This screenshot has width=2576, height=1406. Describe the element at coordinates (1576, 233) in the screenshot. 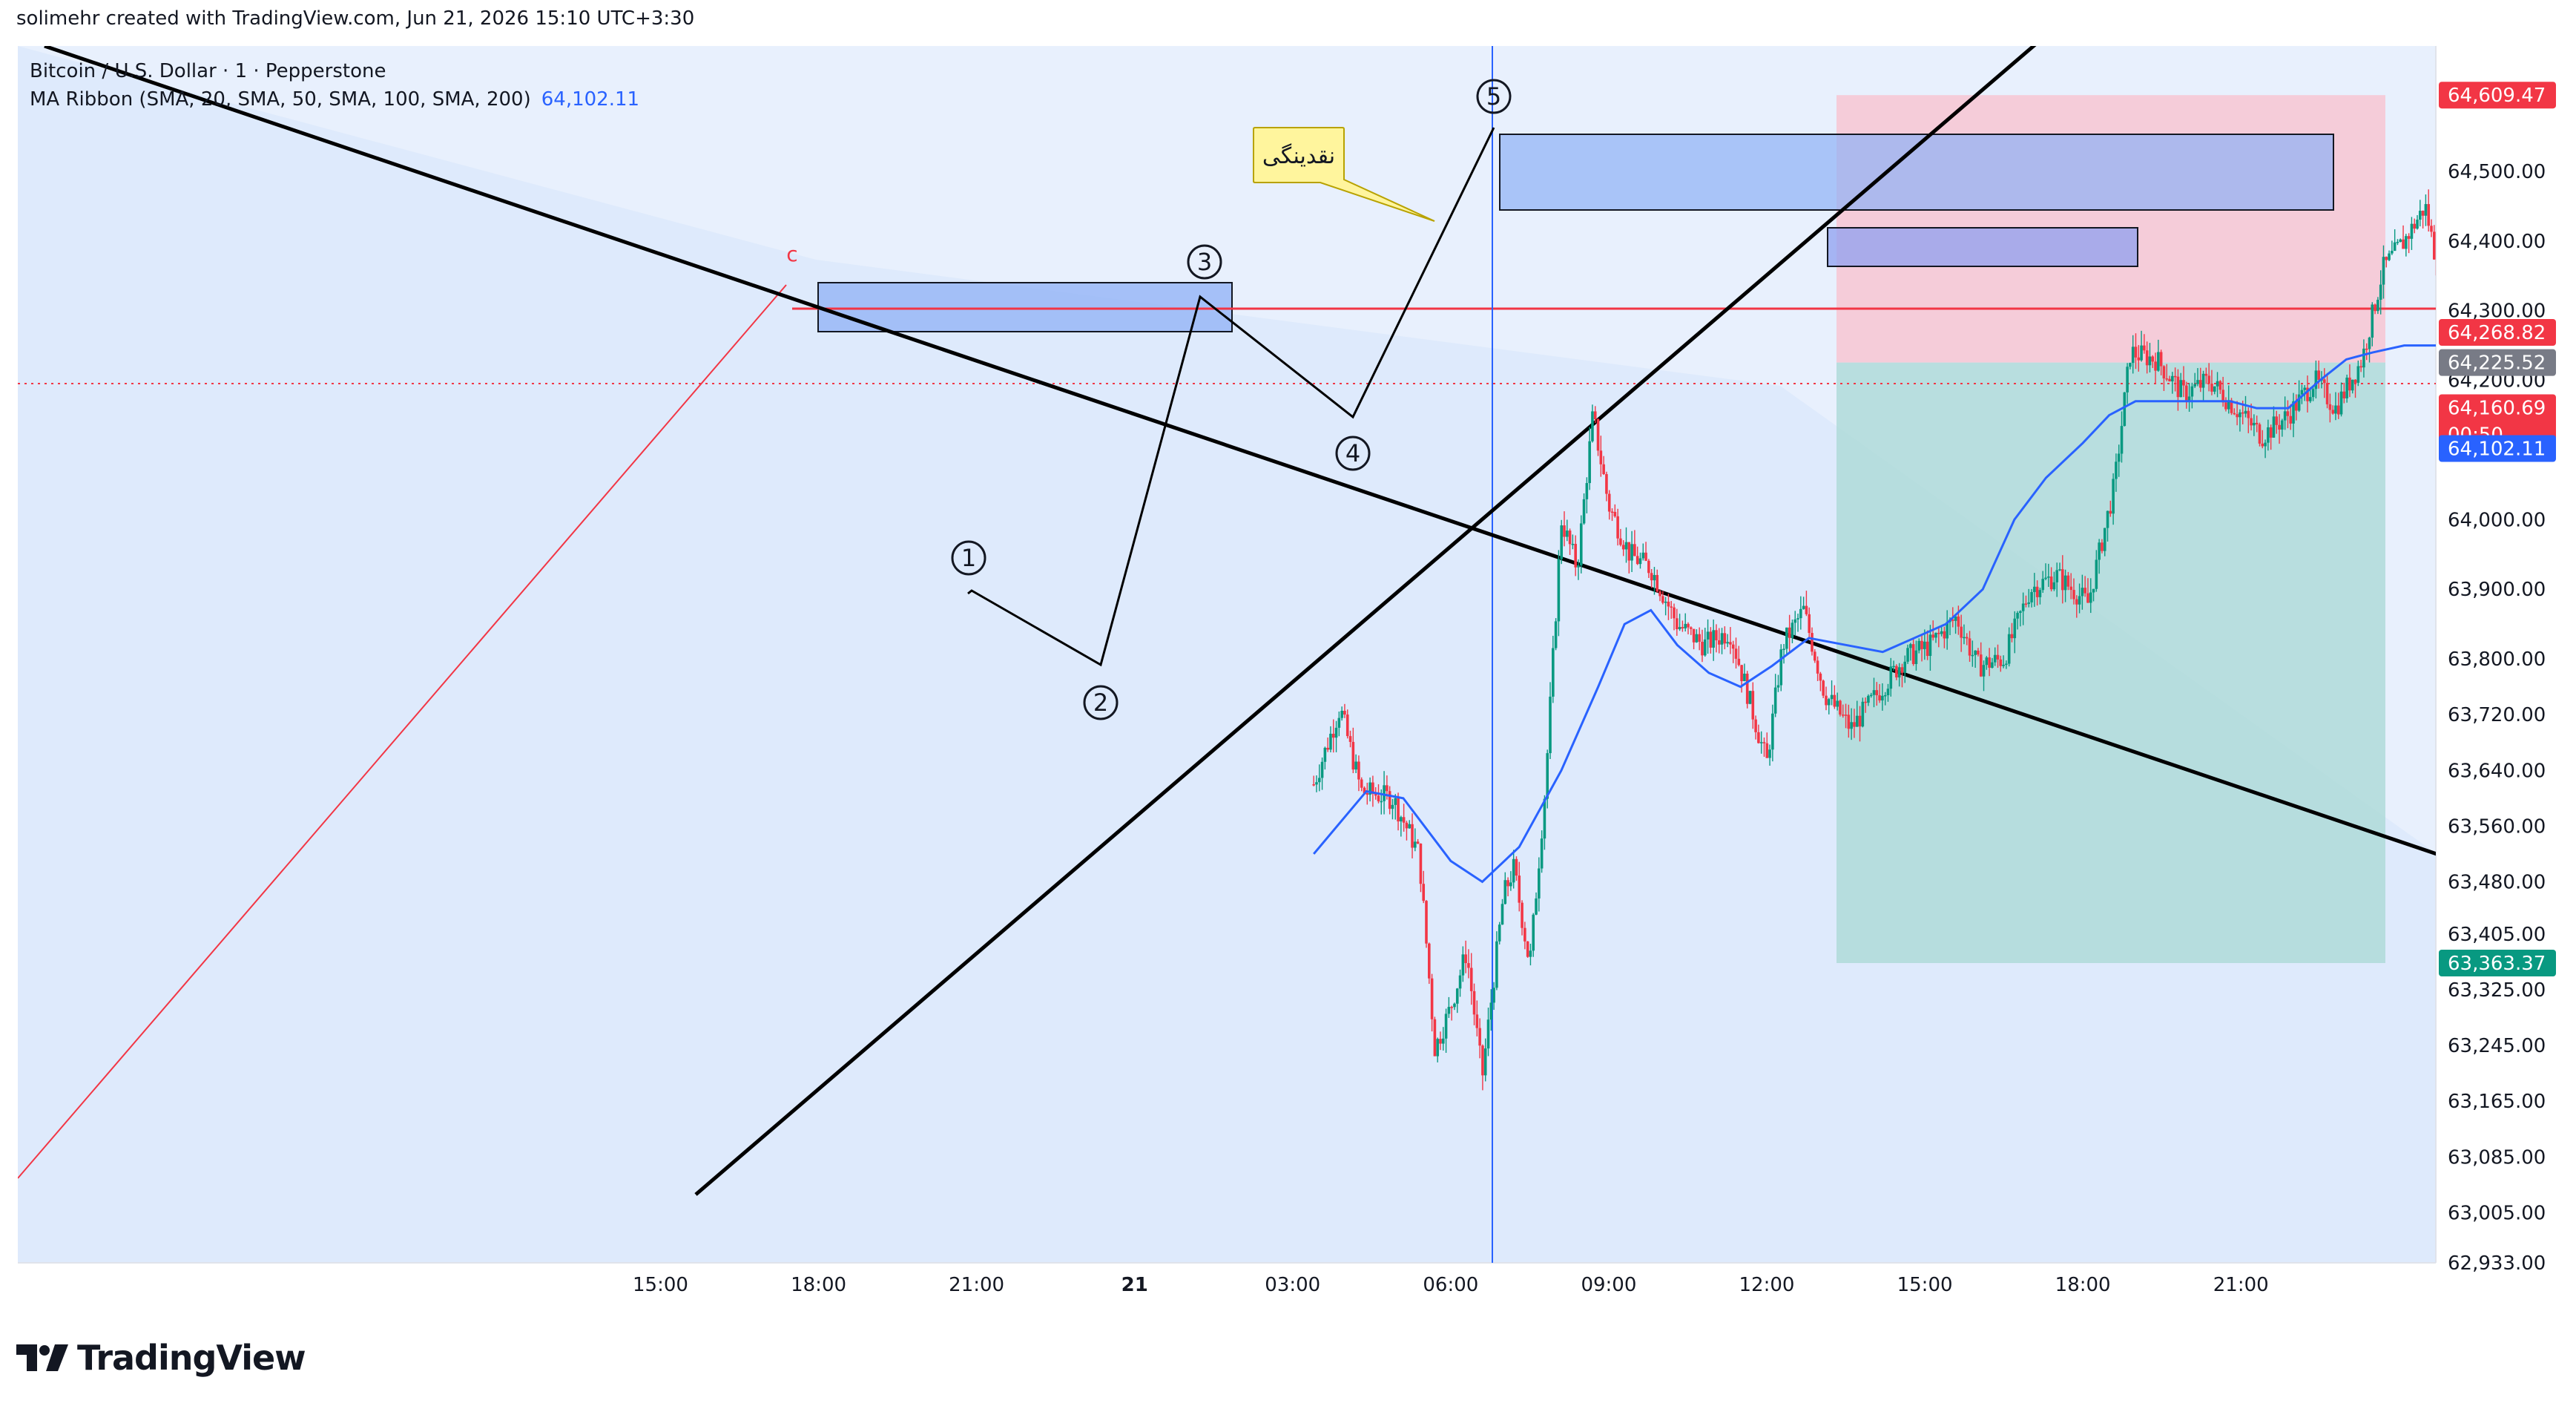

I see `order-blocks` at that location.